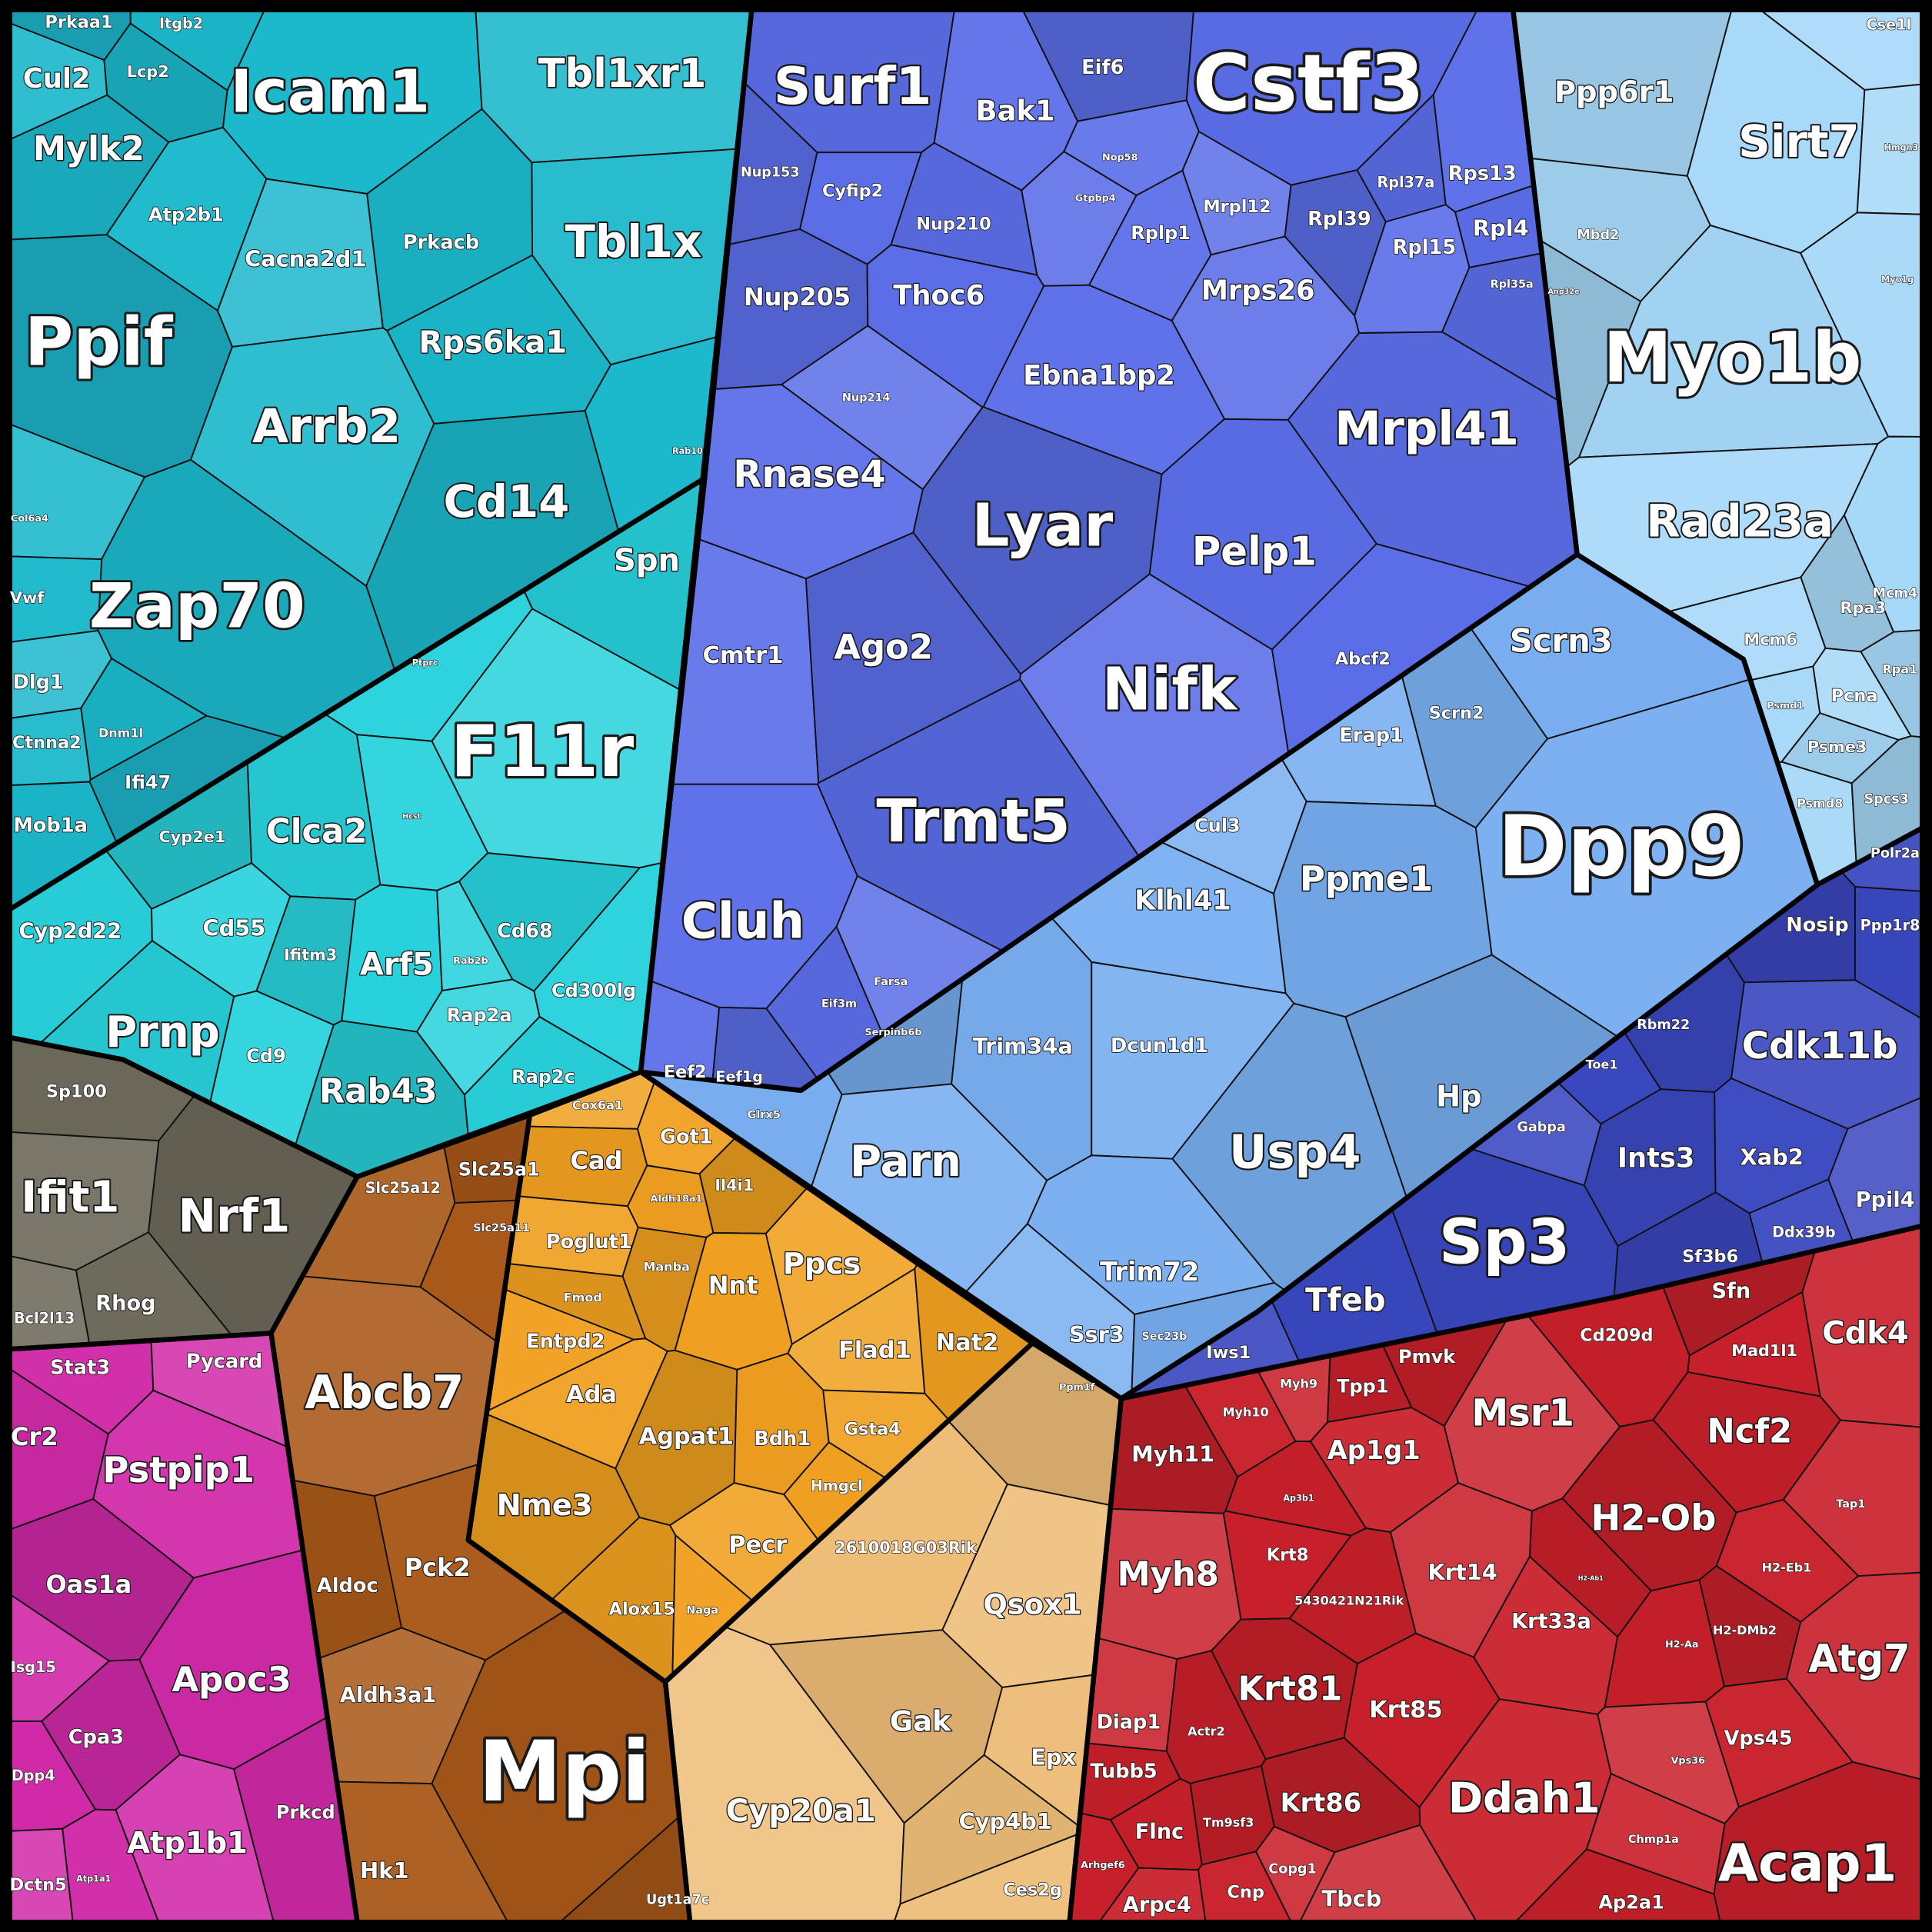  Describe the element at coordinates (38, 683) in the screenshot. I see `cell-label: Dlg1` at that location.